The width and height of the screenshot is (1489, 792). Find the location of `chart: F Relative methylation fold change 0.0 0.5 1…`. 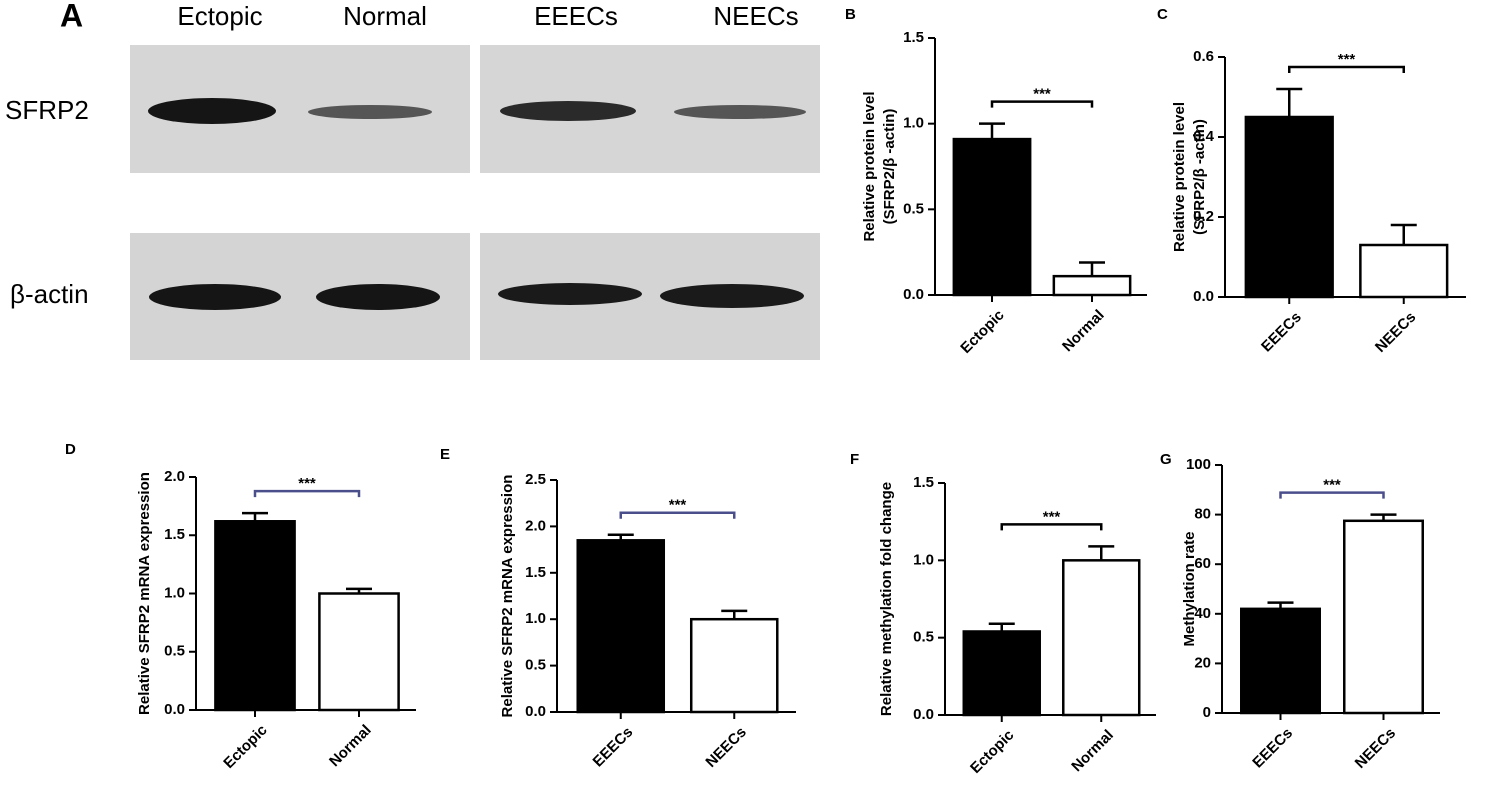

chart: F Relative methylation fold change 0.0 0.5 1… is located at coordinates (1003, 614).